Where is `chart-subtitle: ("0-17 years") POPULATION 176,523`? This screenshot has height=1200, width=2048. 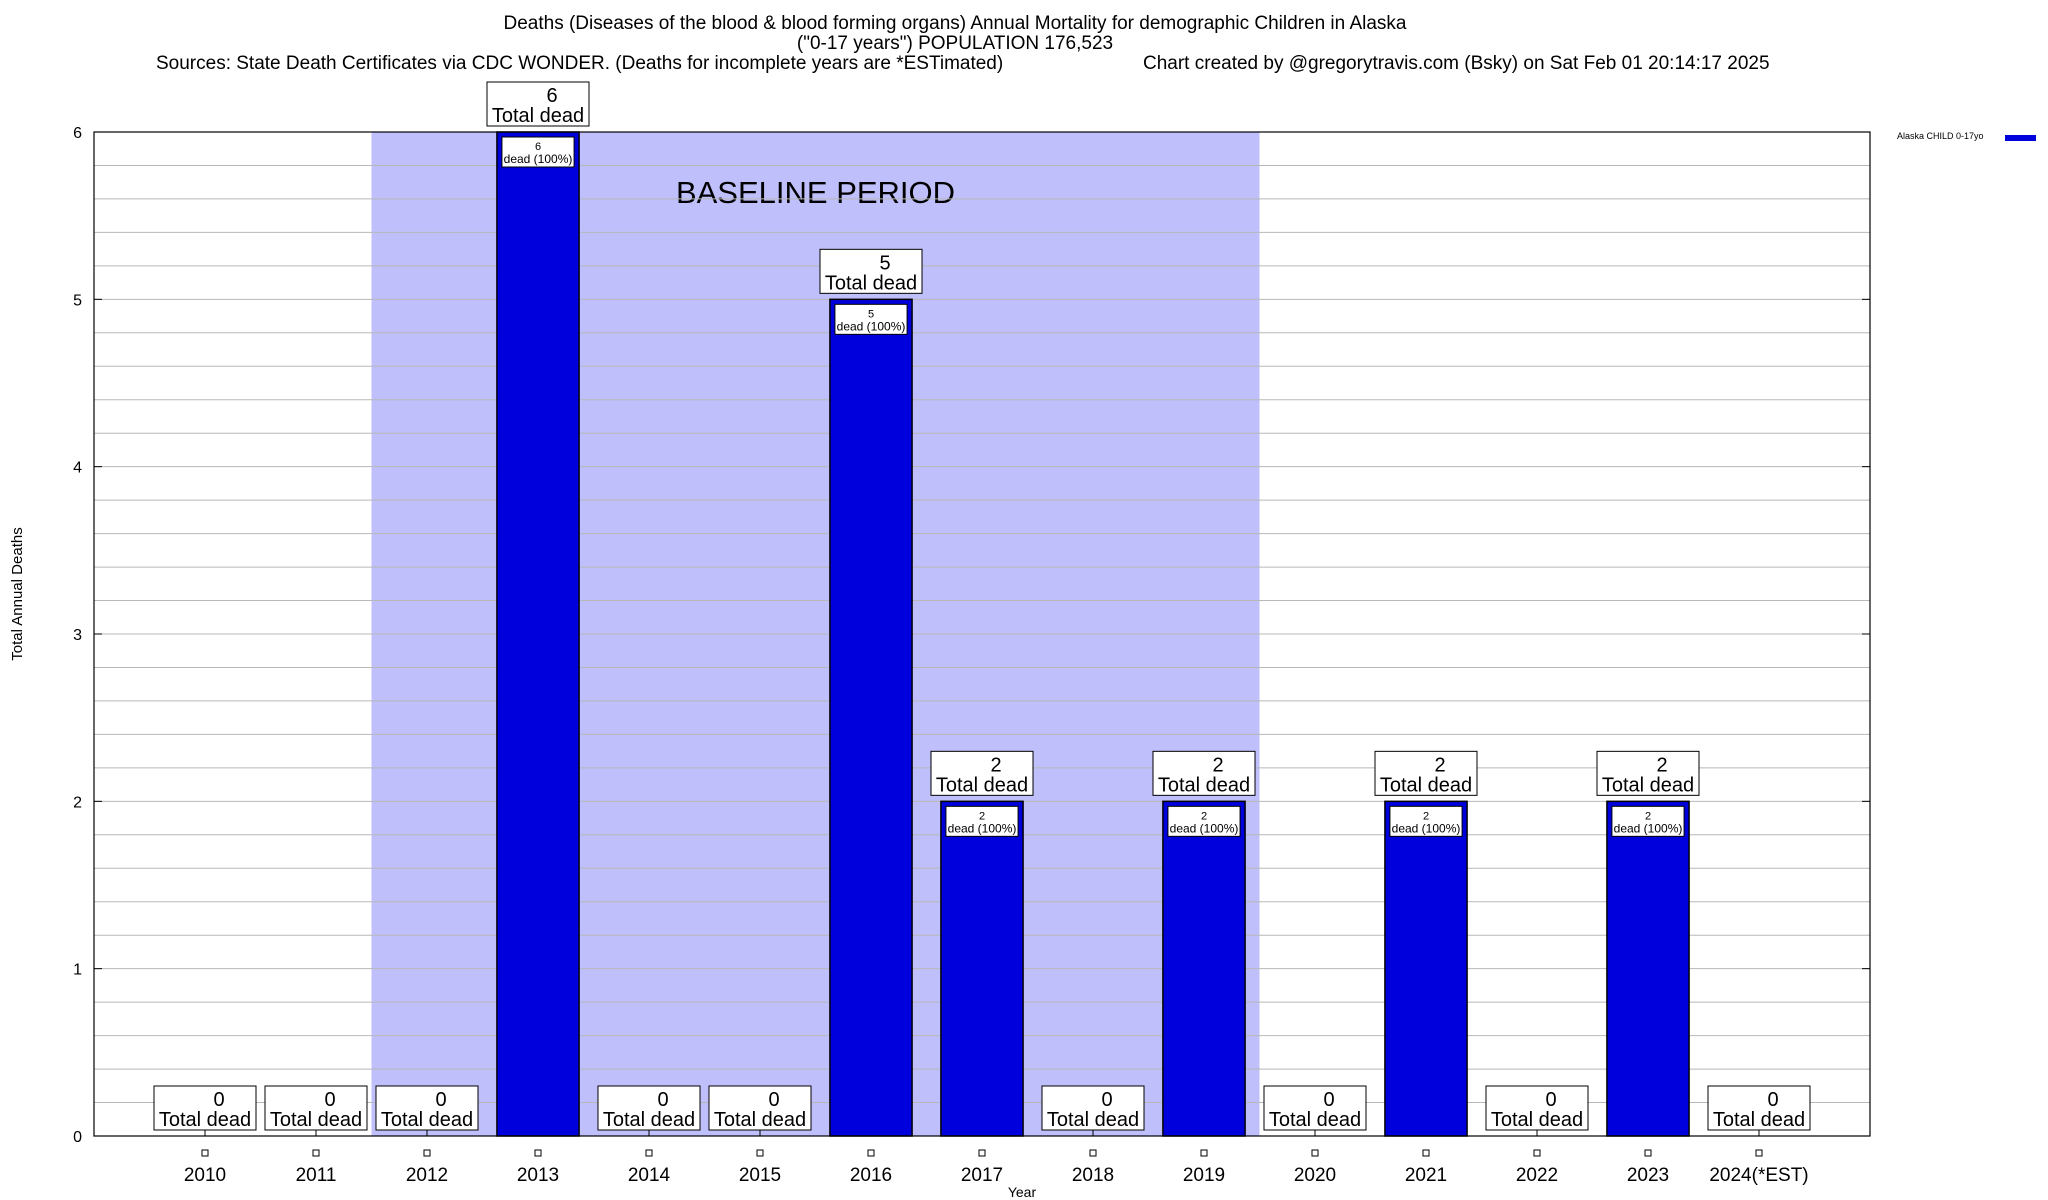 chart-subtitle: ("0-17 years") POPULATION 176,523 is located at coordinates (955, 43).